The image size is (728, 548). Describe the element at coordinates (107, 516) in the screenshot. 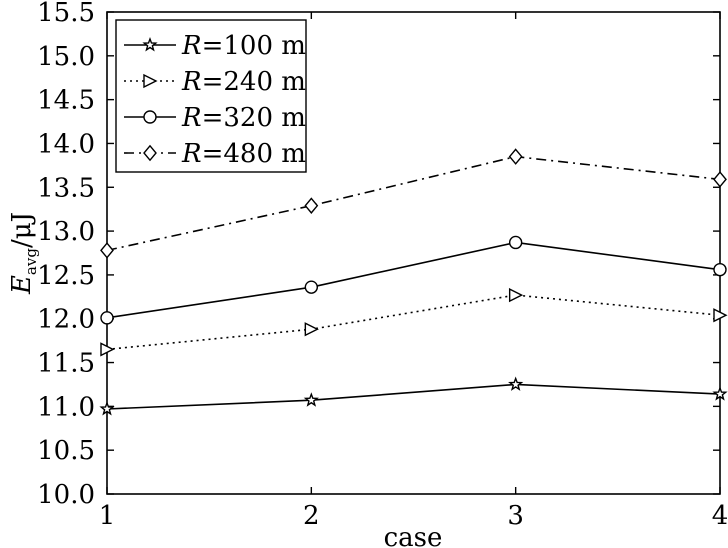

I see `x-tick-label: 1` at that location.